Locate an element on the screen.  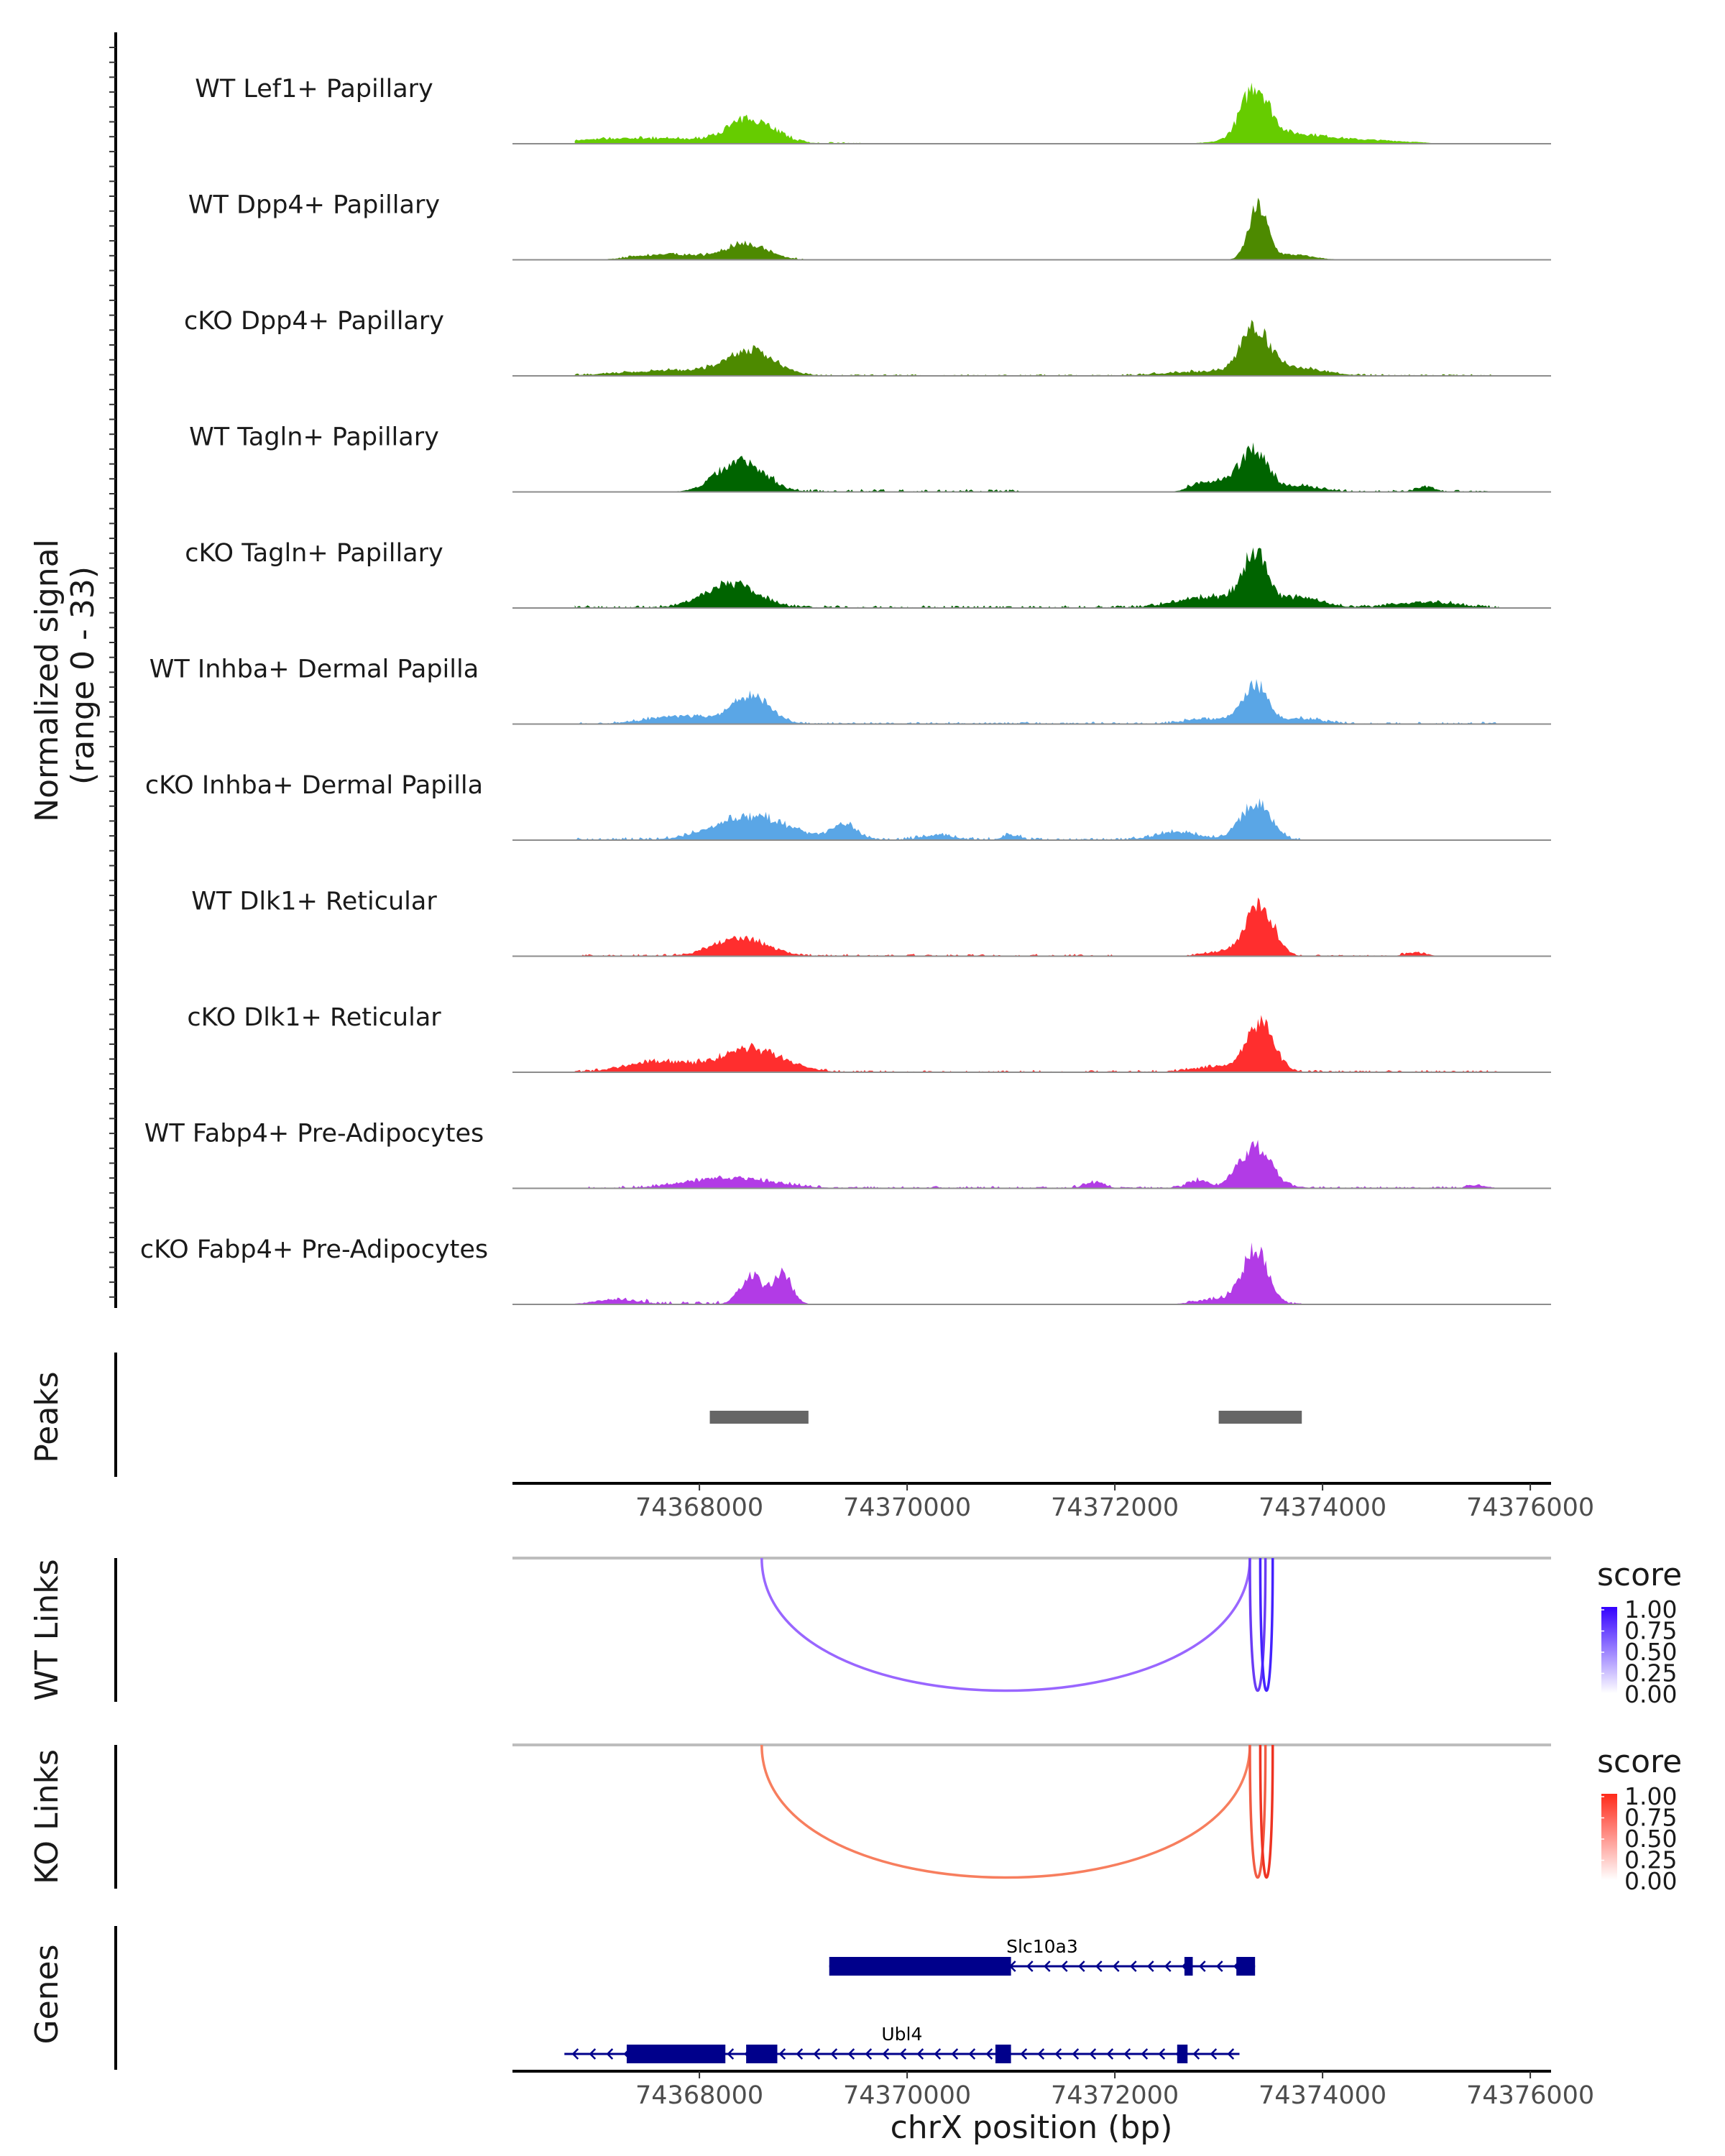
coverage-track: WT Dlk1+ Reticular is located at coordinates (871, 922).